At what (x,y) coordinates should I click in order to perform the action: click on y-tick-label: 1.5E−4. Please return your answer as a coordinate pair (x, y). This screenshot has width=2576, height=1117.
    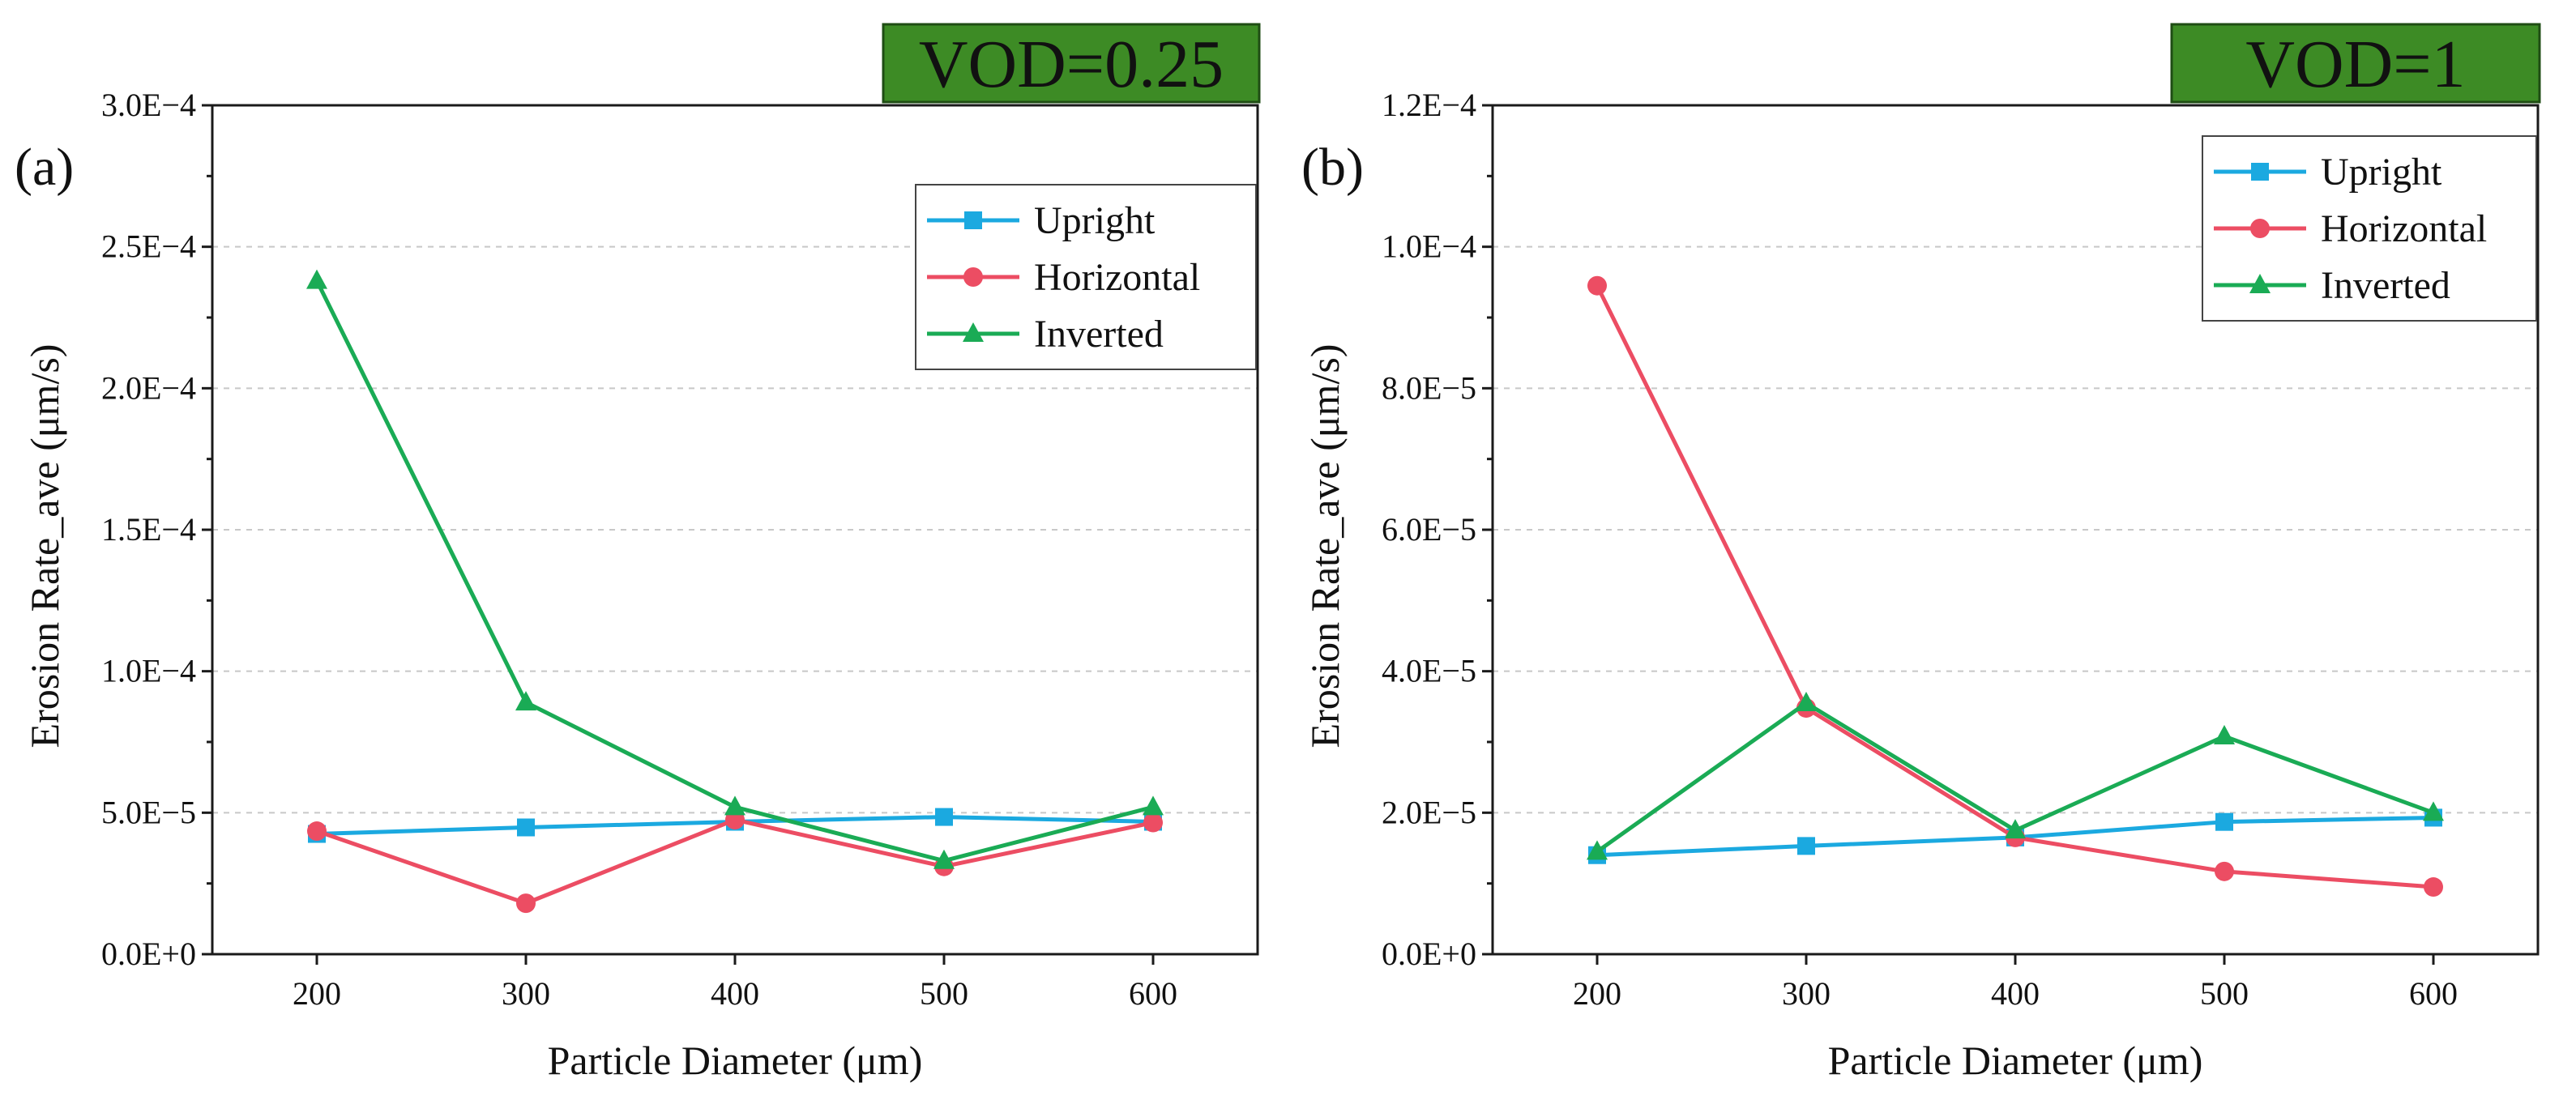
    Looking at the image, I should click on (148, 529).